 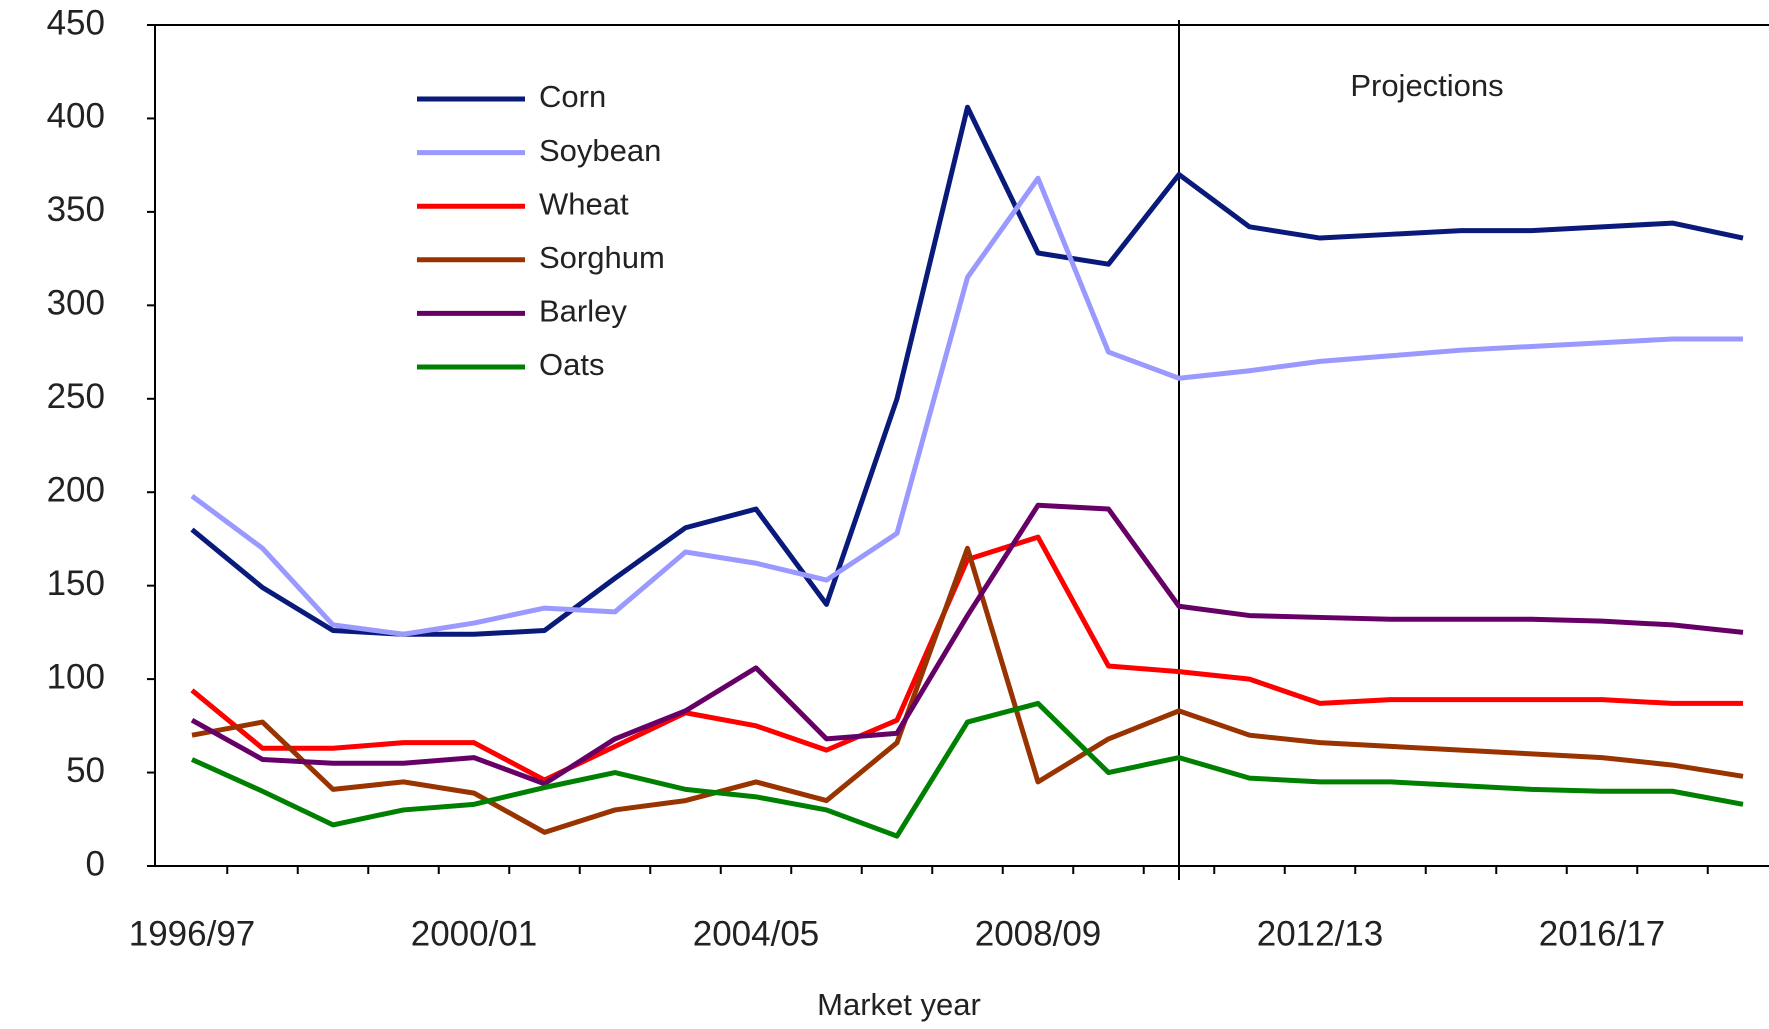 What do you see at coordinates (85, 770) in the screenshot?
I see `y-tick-label: 50` at bounding box center [85, 770].